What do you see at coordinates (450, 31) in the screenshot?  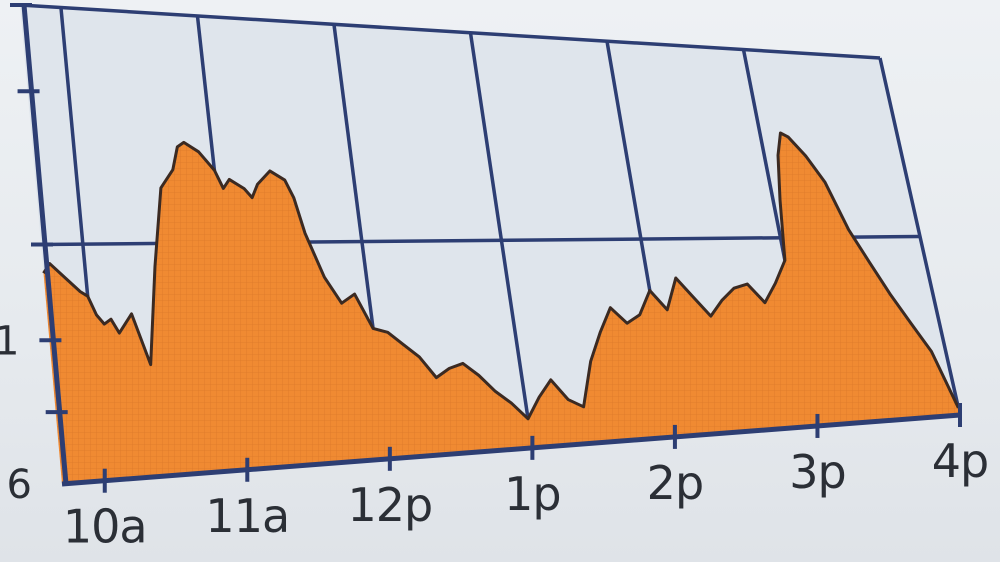 I see `grid-line-horizontal` at bounding box center [450, 31].